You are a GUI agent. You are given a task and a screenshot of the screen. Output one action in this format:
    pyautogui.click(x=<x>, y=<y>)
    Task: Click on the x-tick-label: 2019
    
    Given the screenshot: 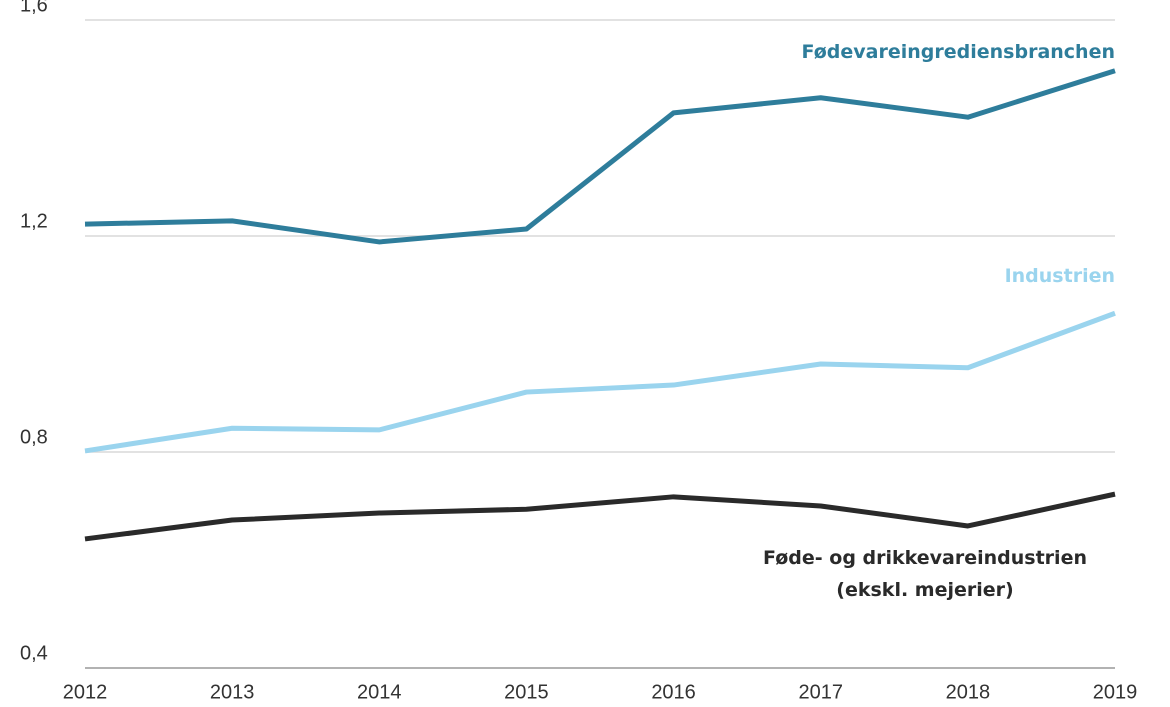 What is the action you would take?
    pyautogui.click(x=1115, y=692)
    